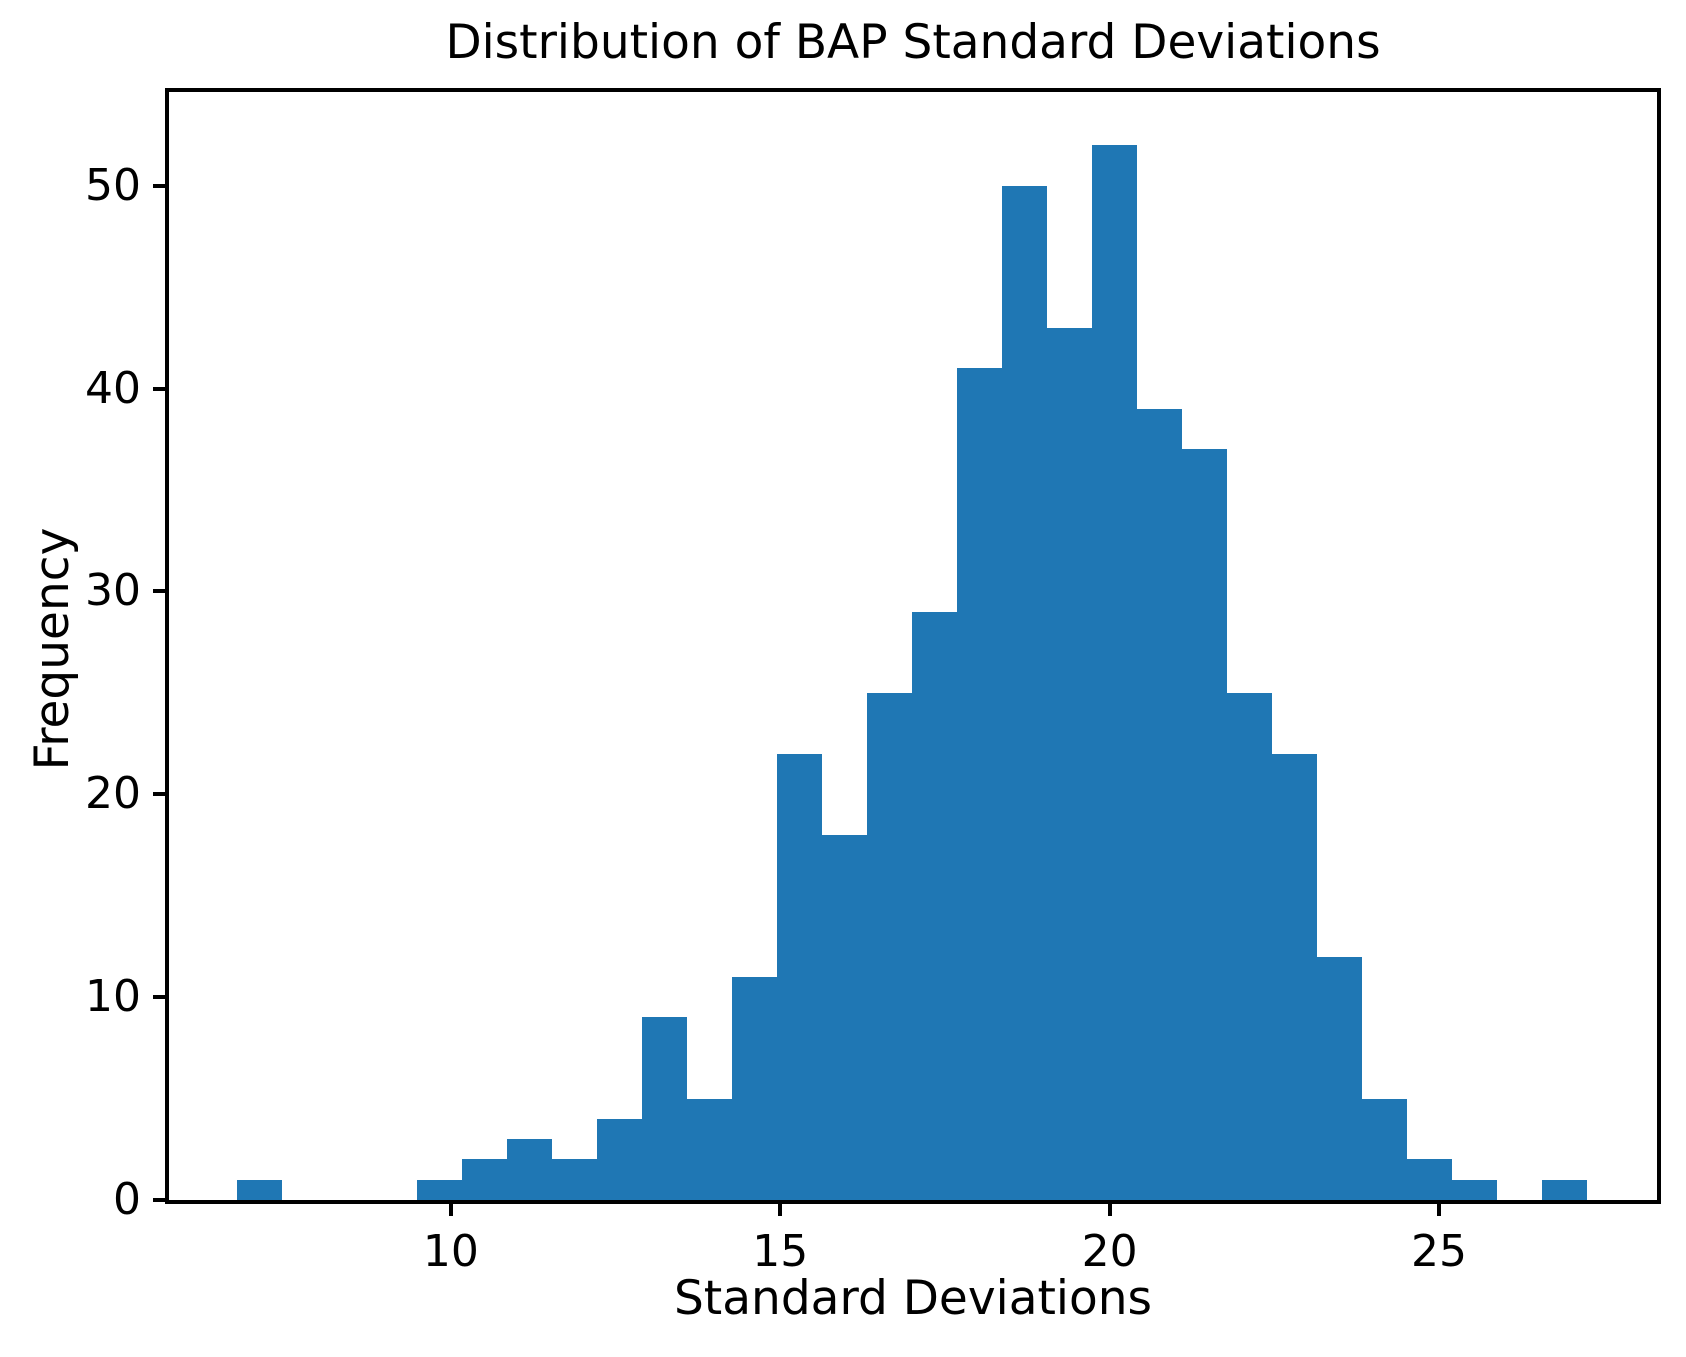 The image size is (1686, 1357). I want to click on x-tick-label: 15, so click(780, 1251).